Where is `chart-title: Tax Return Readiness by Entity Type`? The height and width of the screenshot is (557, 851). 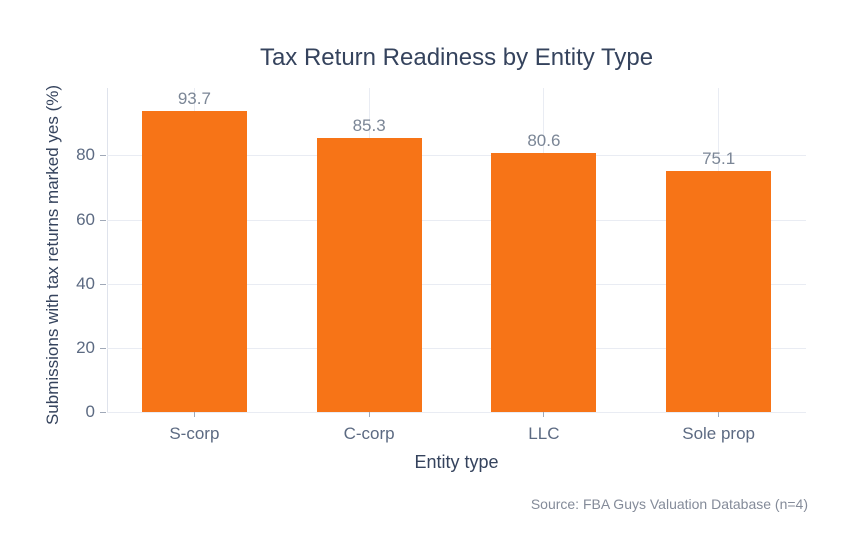 chart-title: Tax Return Readiness by Entity Type is located at coordinates (456, 57).